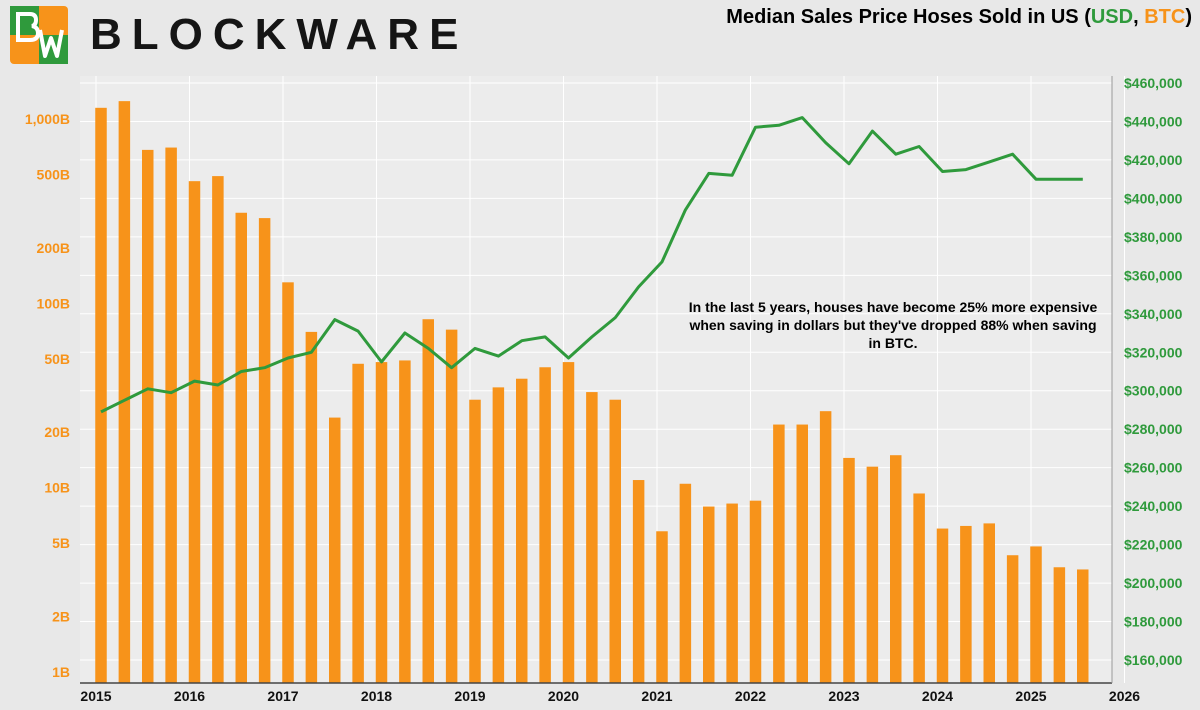 Image resolution: width=1200 pixels, height=710 pixels. What do you see at coordinates (376, 696) in the screenshot?
I see `x-tick-label: 2018` at bounding box center [376, 696].